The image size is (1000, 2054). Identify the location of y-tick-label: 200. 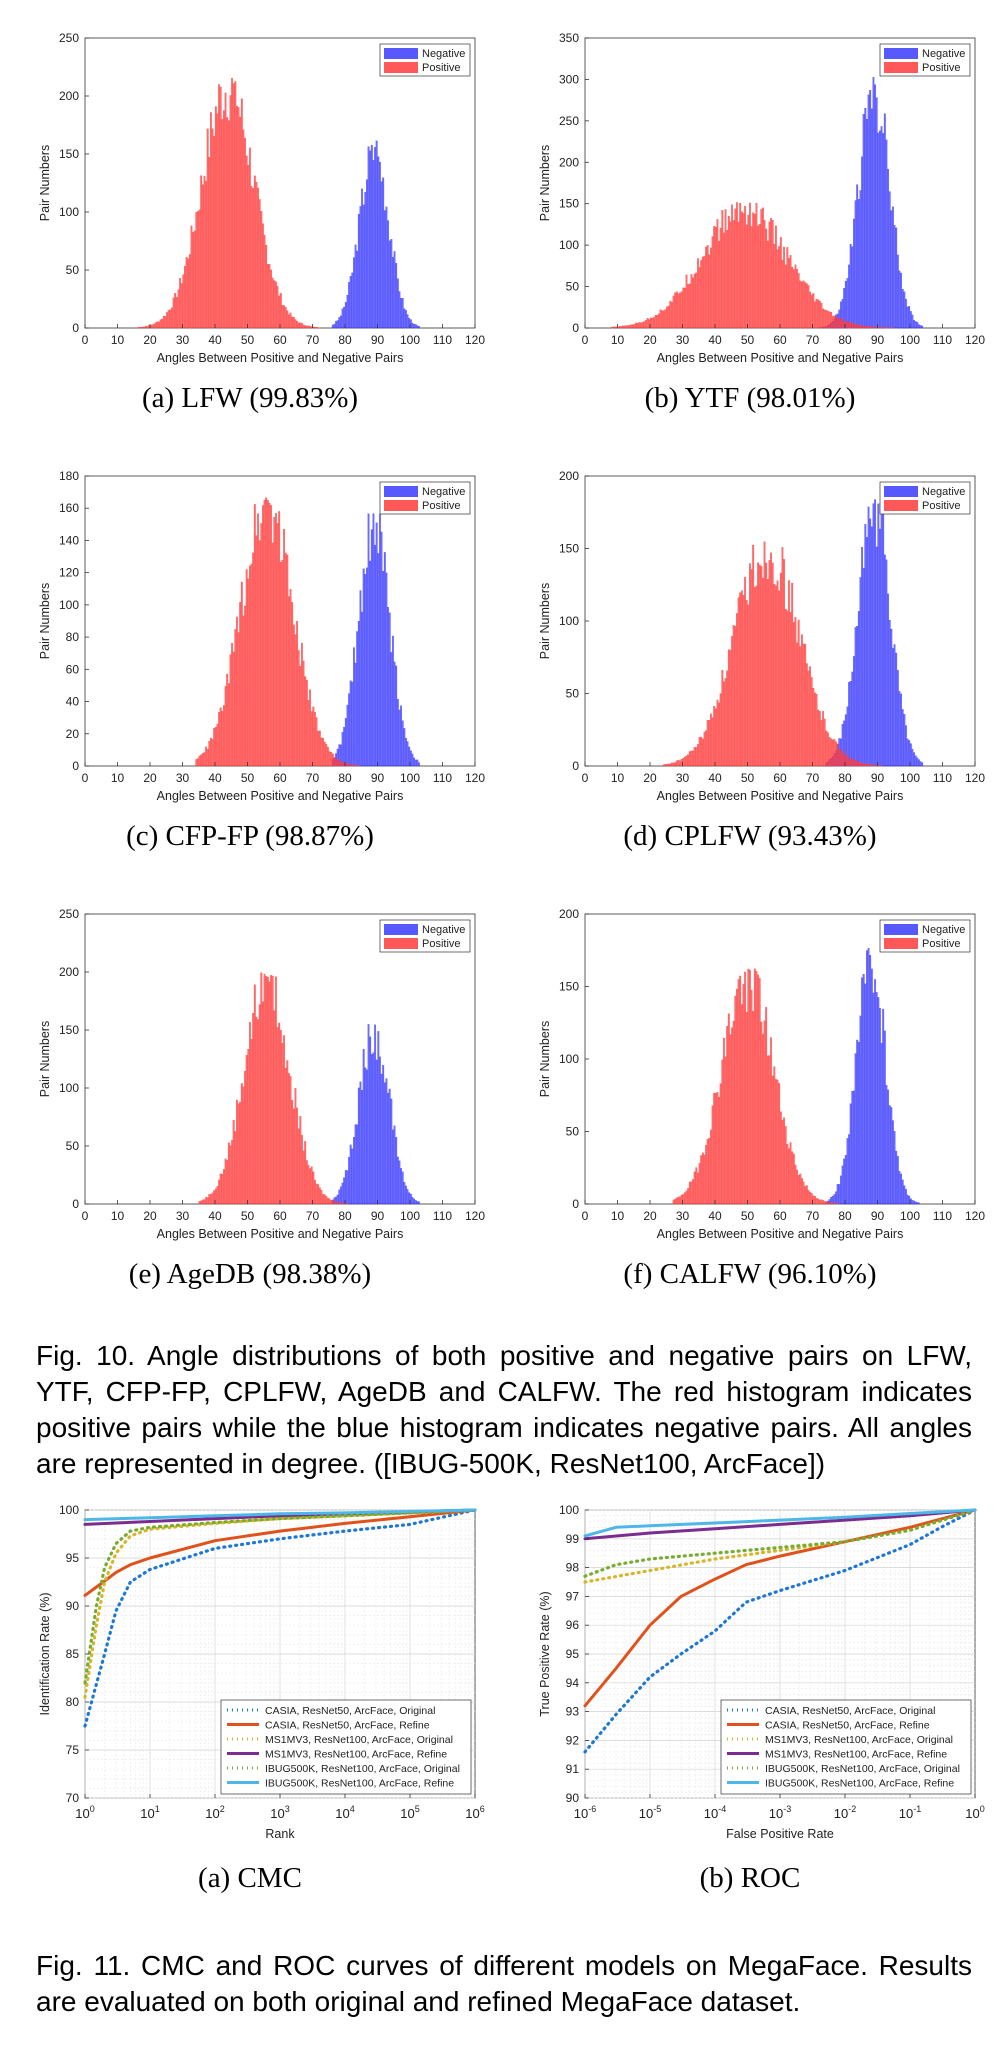
(69, 96).